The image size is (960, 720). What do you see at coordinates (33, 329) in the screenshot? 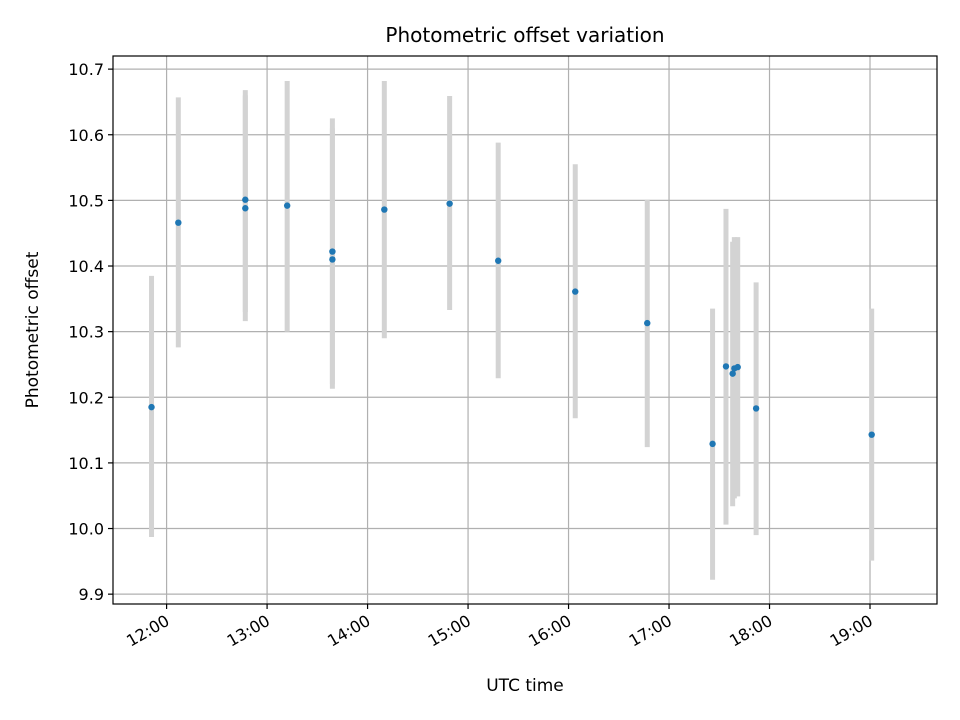
I see `y-axis-label: Photometric offset` at bounding box center [33, 329].